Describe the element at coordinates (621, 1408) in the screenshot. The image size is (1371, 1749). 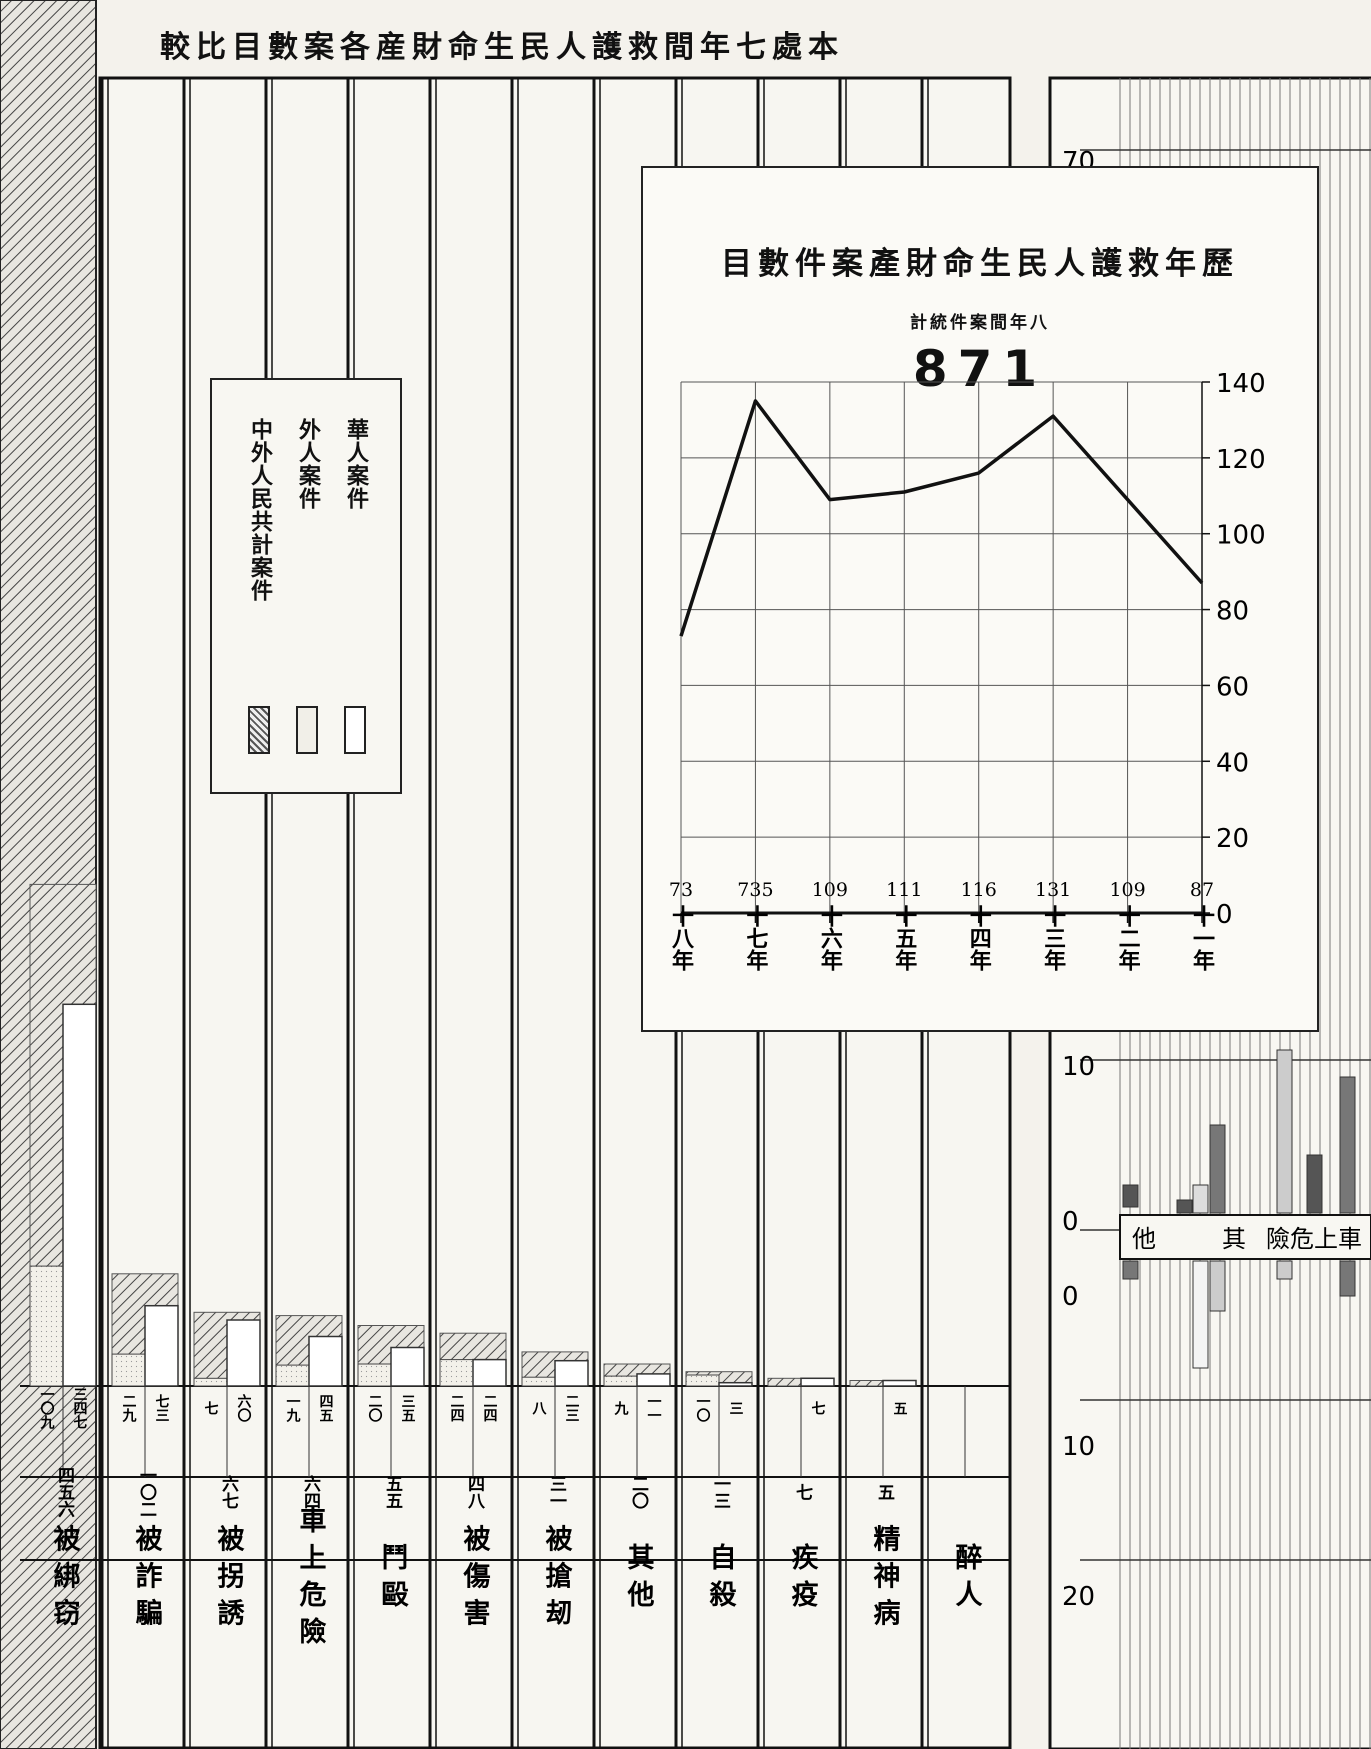
I see `cell-chinese-count: 九` at that location.